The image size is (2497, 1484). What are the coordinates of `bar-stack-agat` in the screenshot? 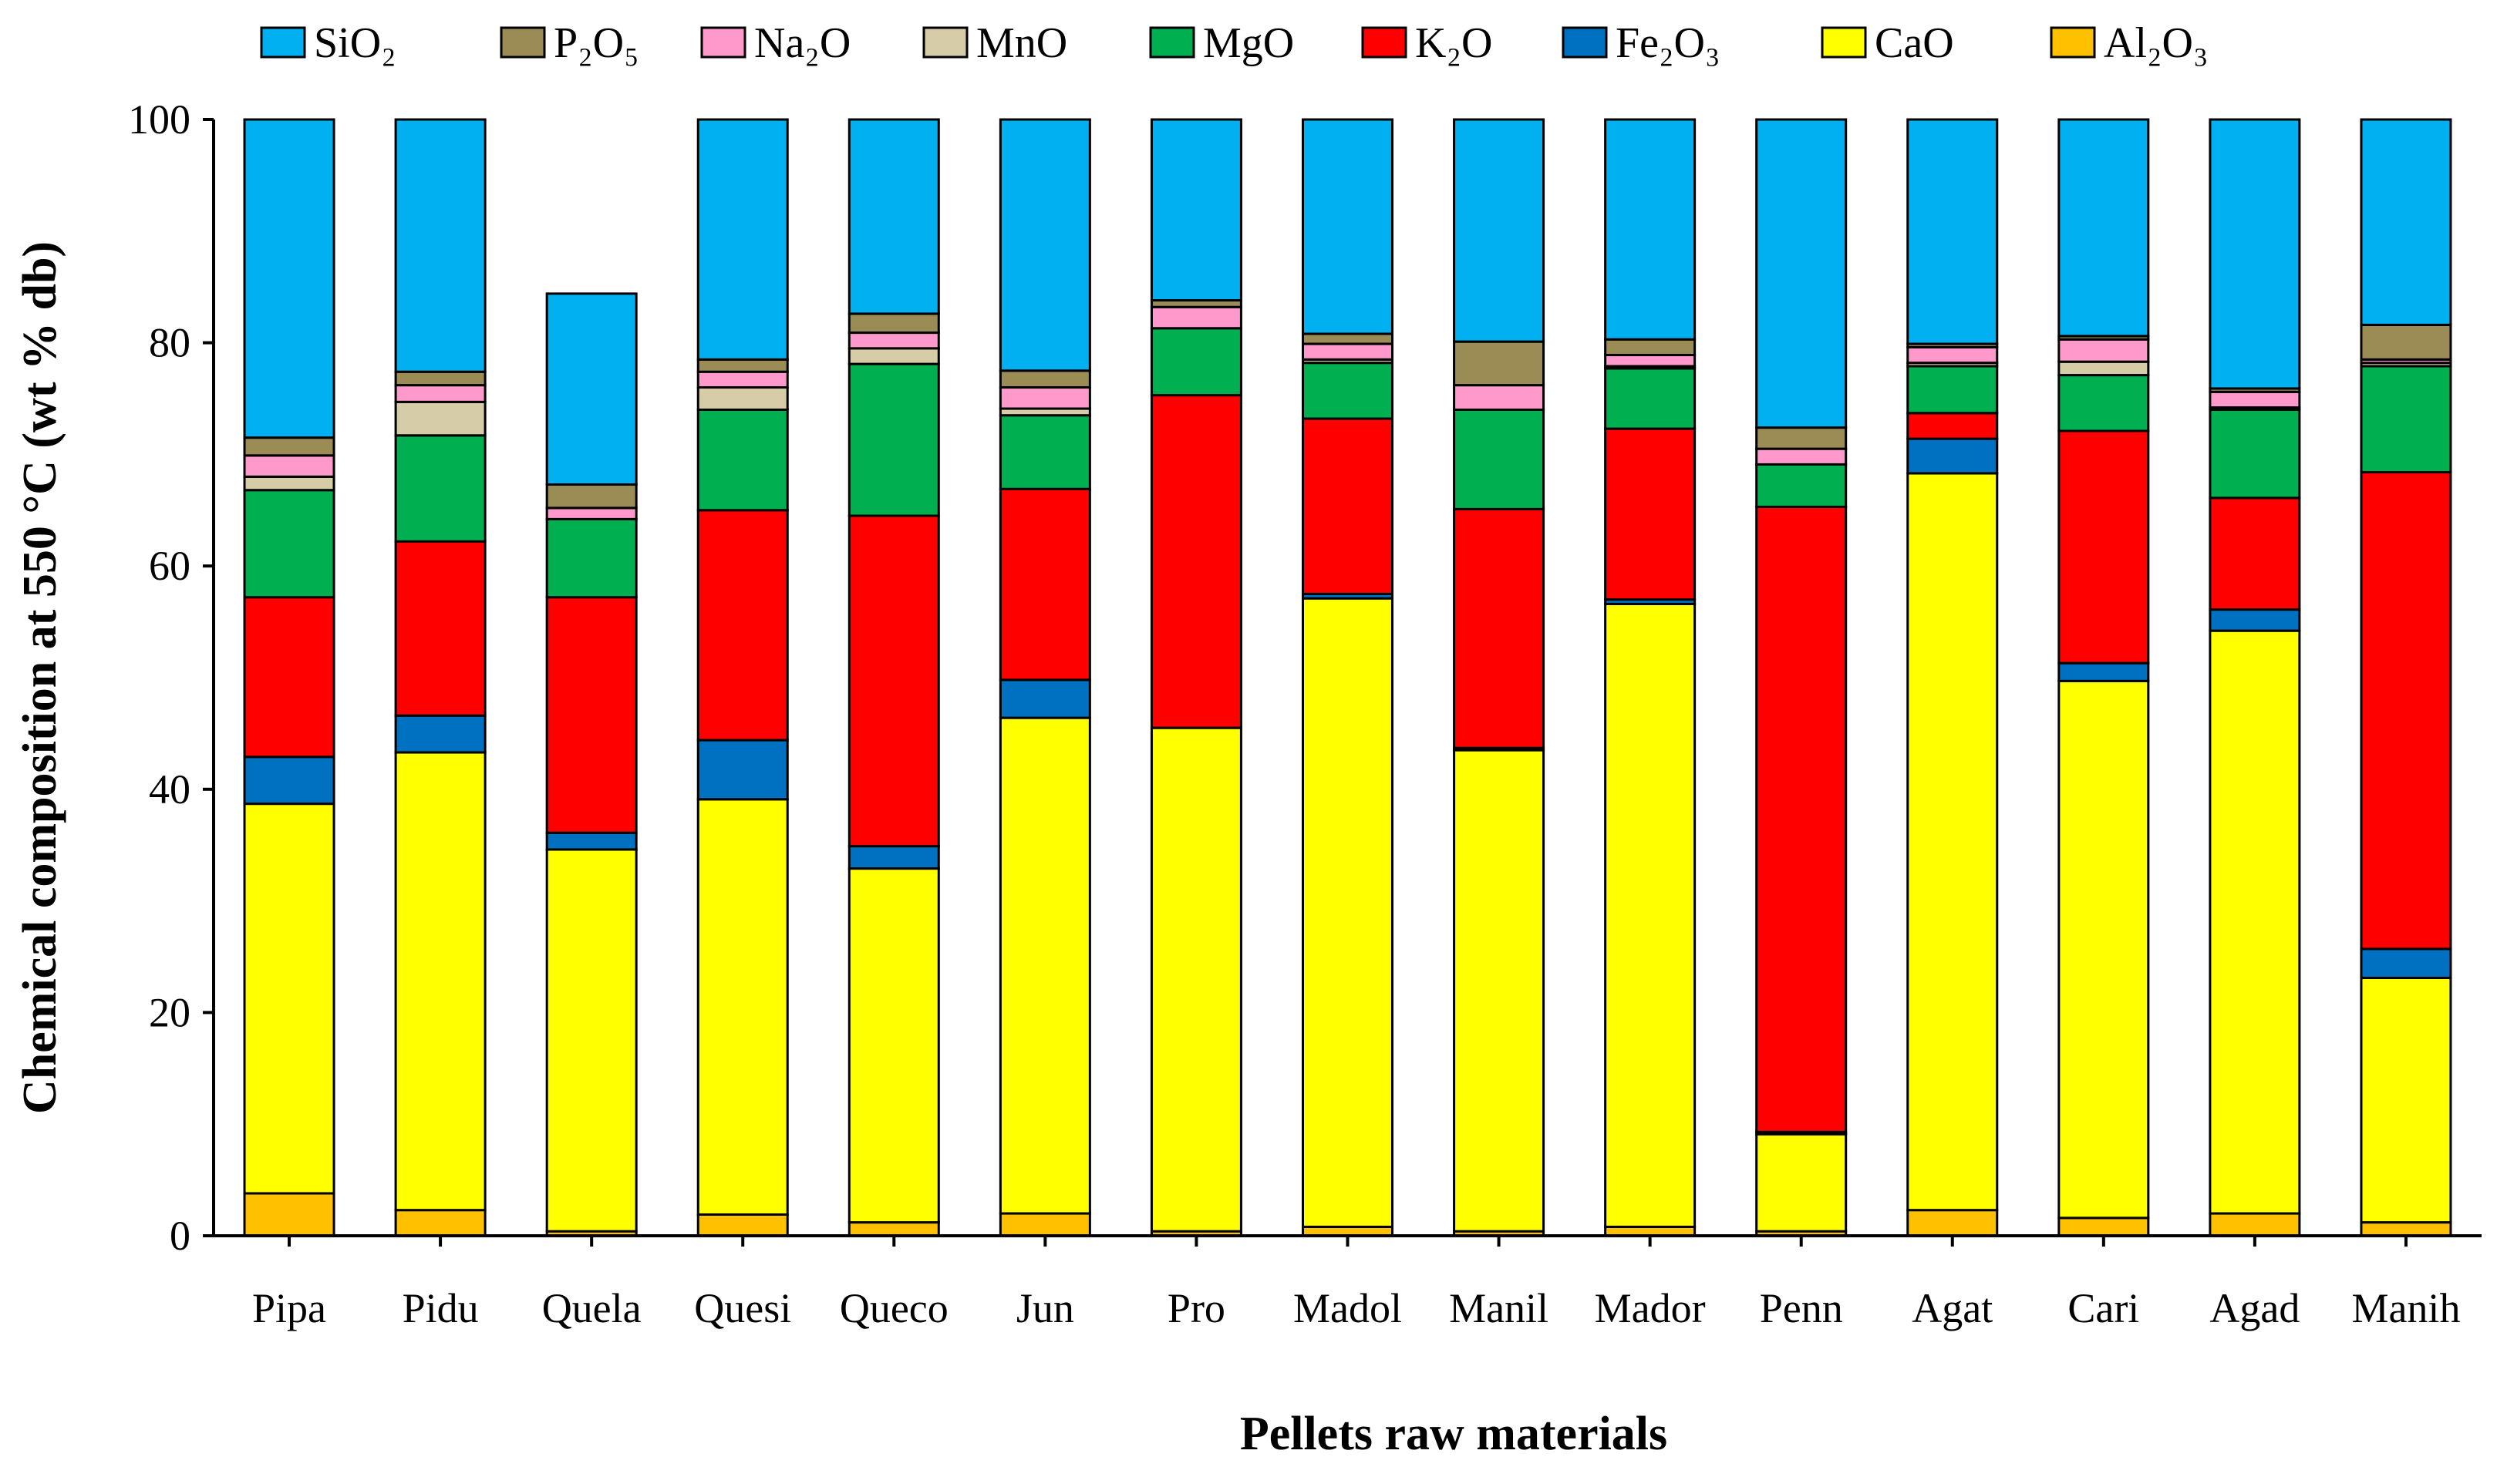 It's located at (1952, 677).